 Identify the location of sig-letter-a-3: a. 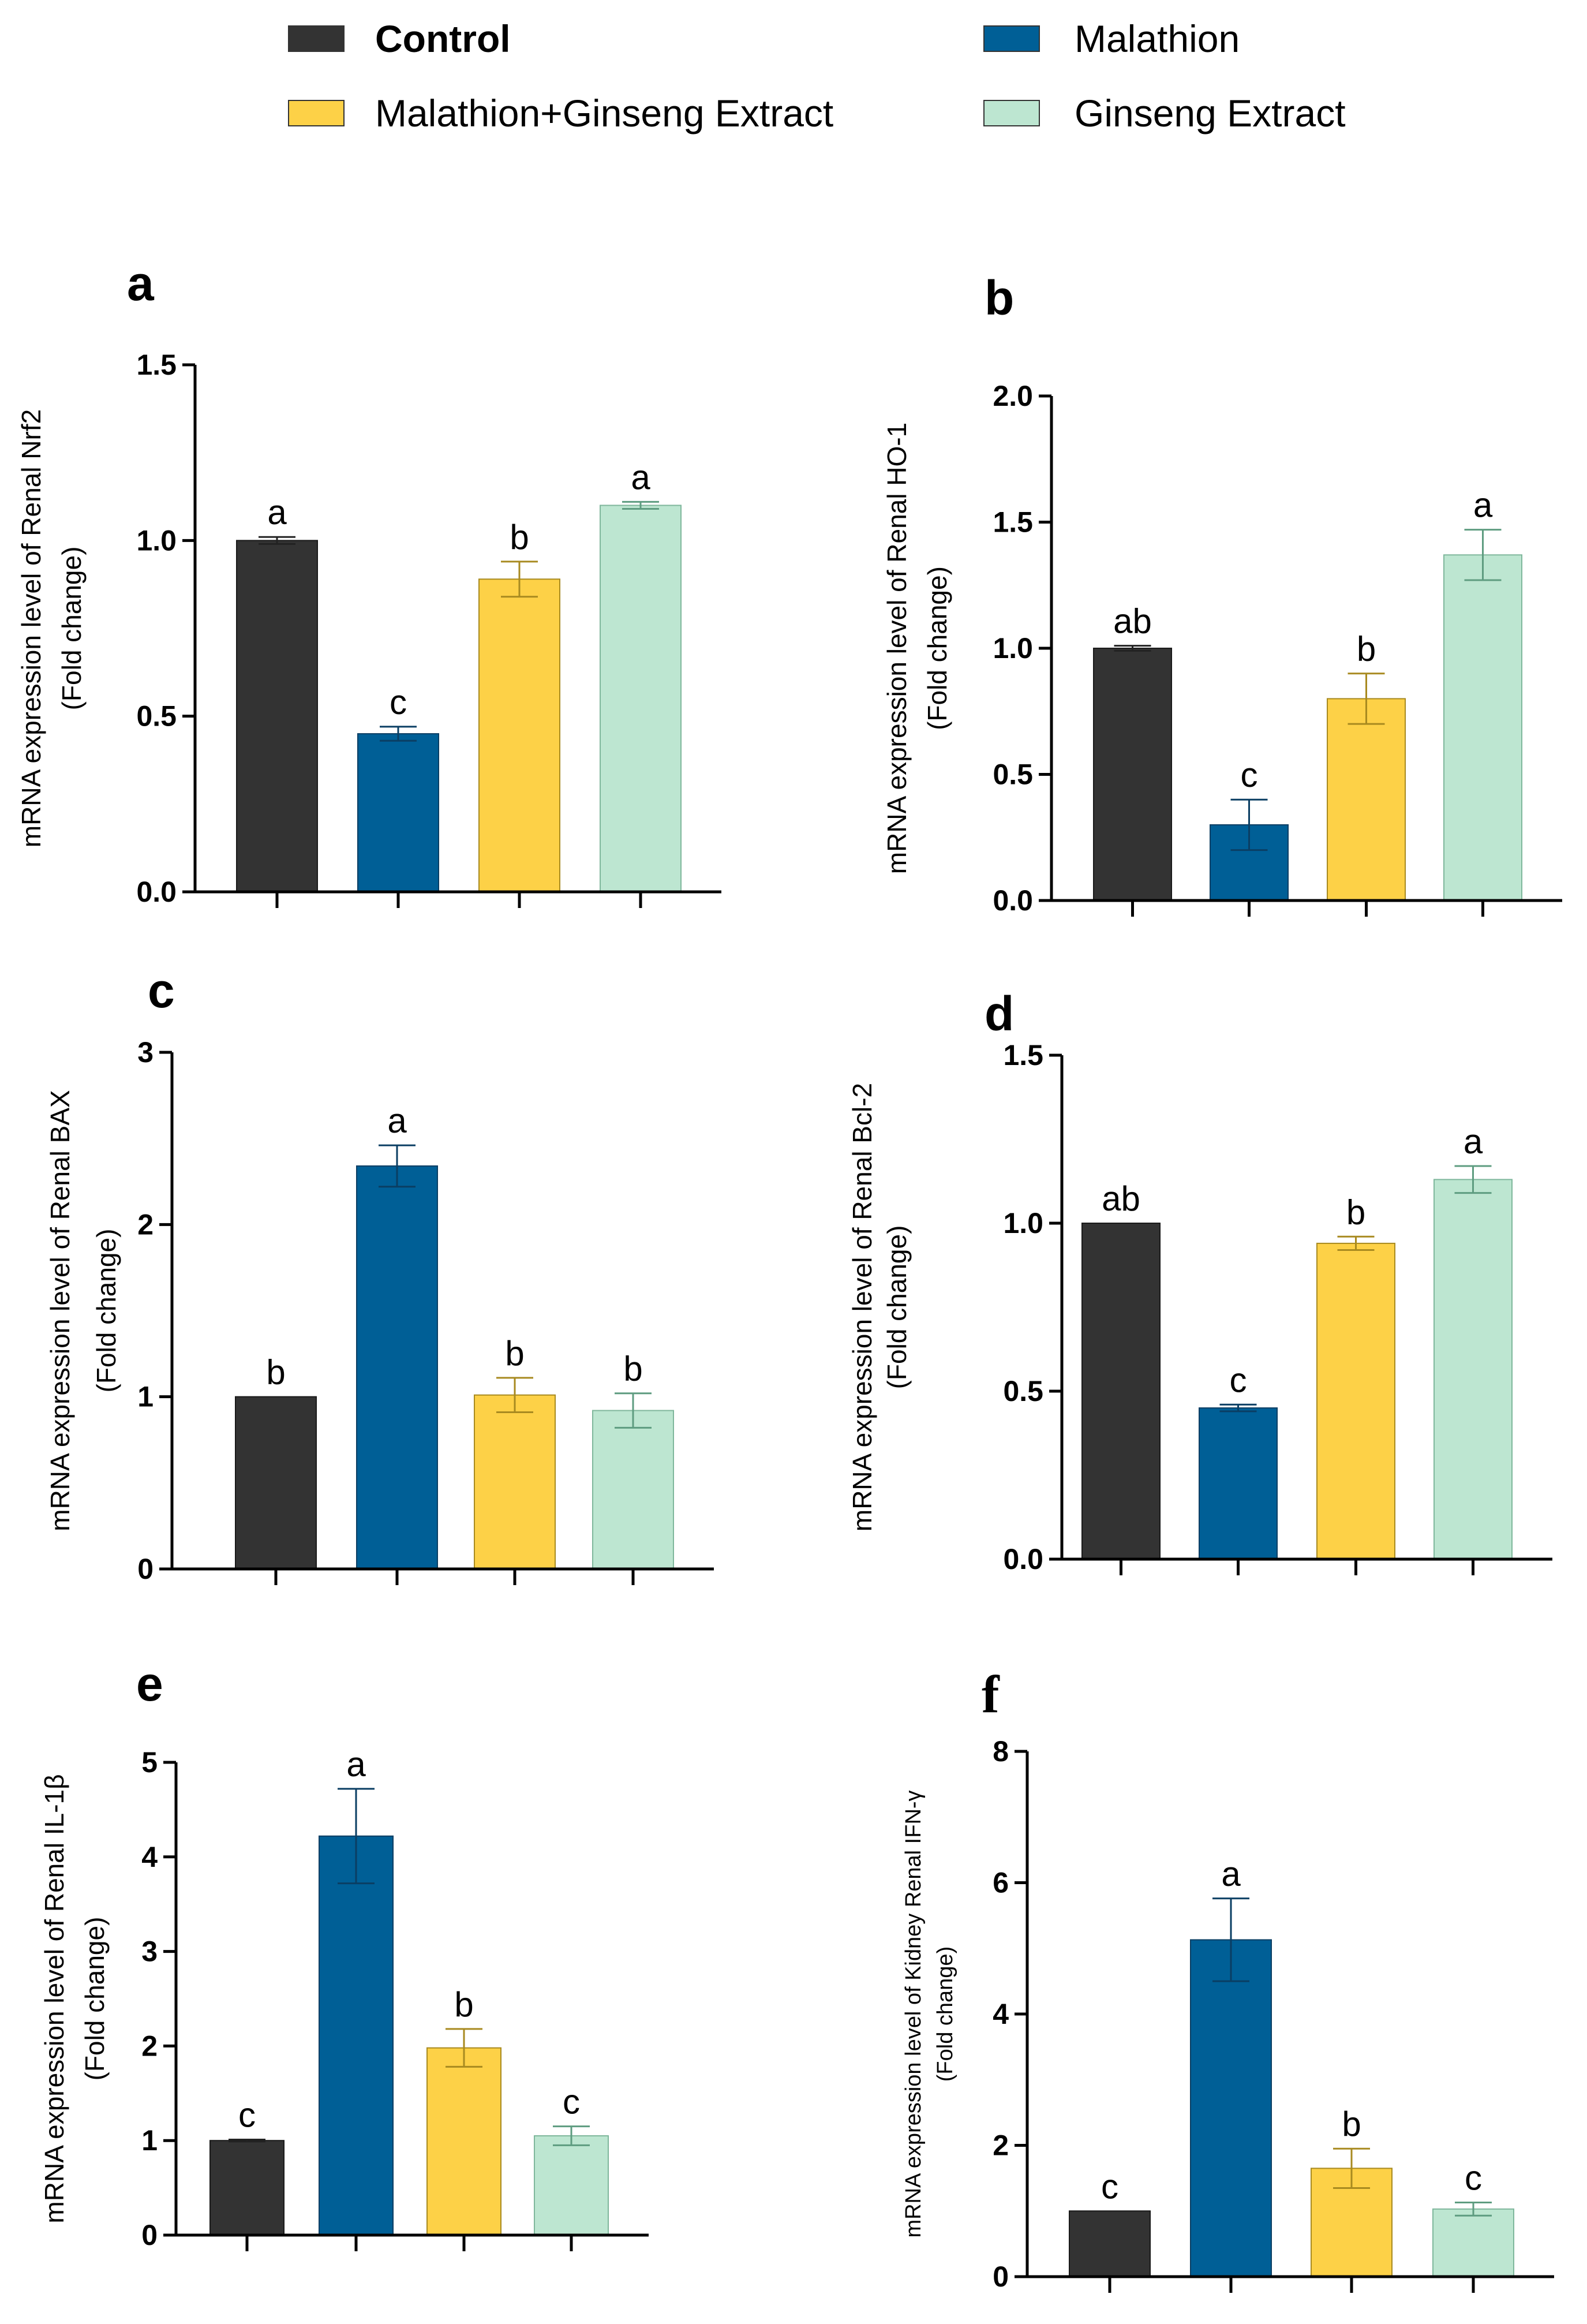
(640, 477).